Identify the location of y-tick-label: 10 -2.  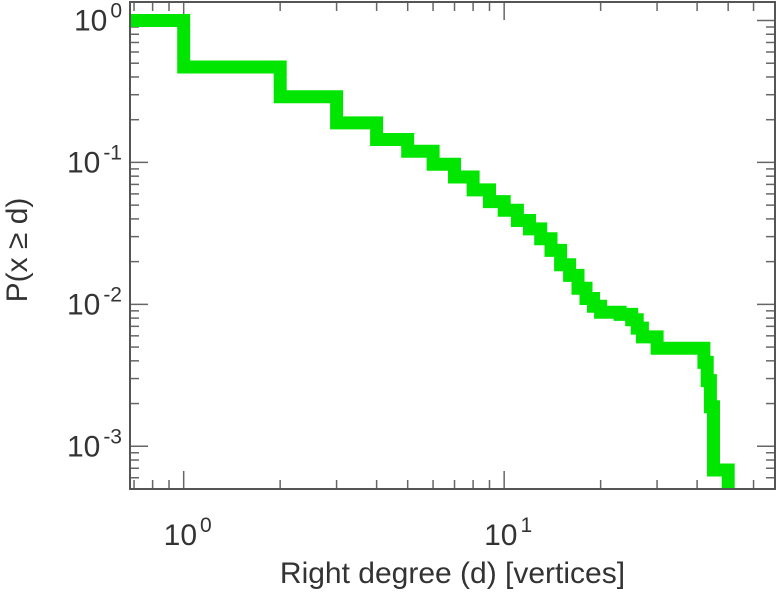
(94, 302).